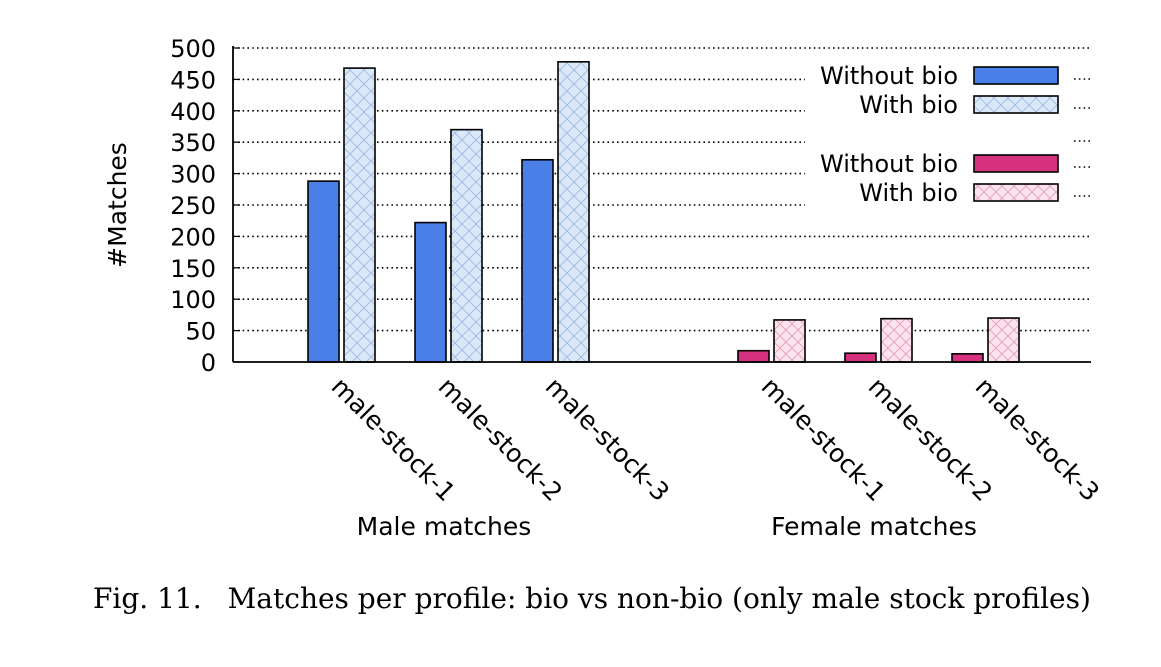 This screenshot has width=1161, height=667. Describe the element at coordinates (193, 206) in the screenshot. I see `y-tick-label: 250` at that location.